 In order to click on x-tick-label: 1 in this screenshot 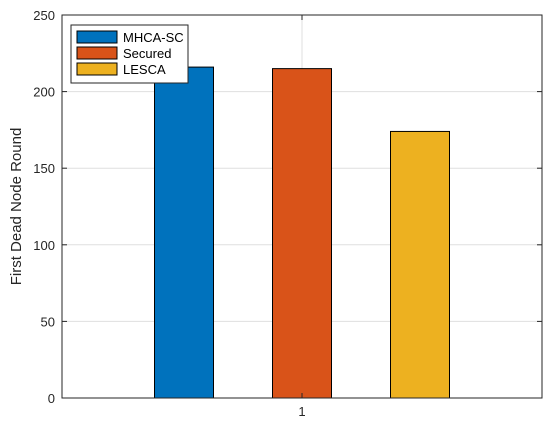, I will do `click(301, 411)`.